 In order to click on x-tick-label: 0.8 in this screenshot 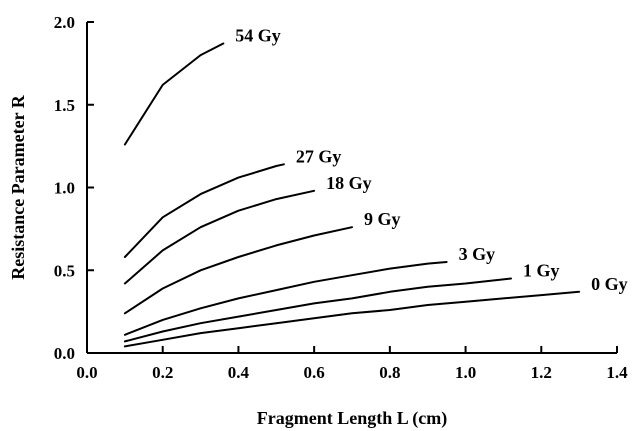, I will do `click(389, 372)`.